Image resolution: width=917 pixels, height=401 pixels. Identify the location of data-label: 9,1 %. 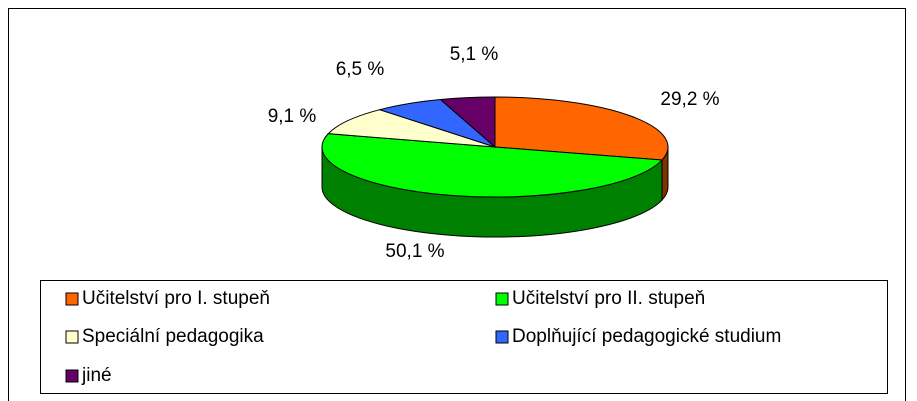
(292, 116).